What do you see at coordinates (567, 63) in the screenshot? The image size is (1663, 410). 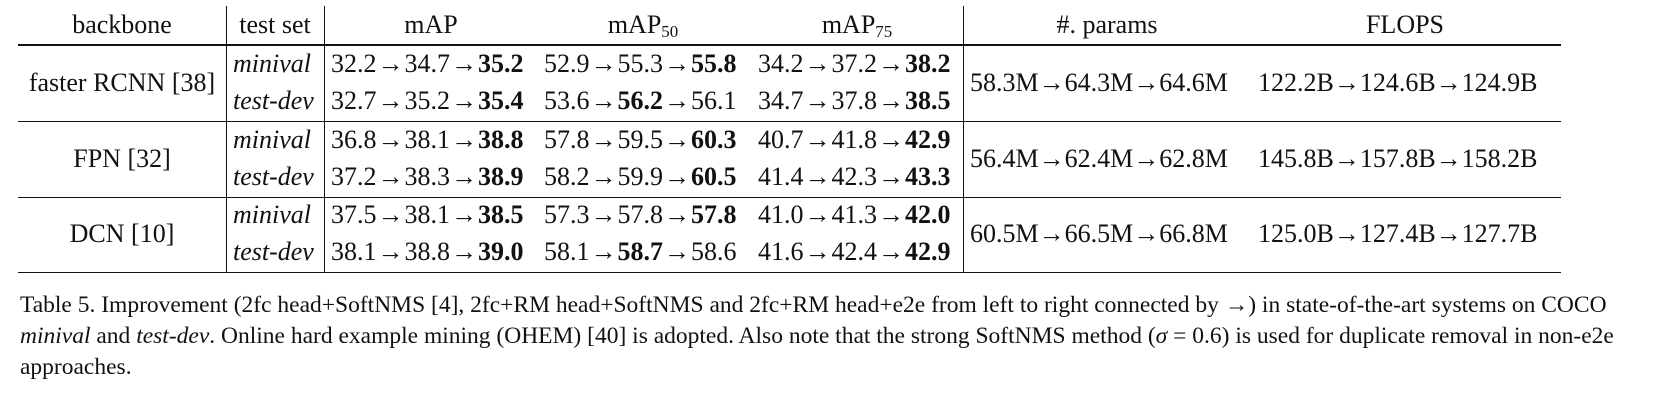 I see `map50-value: 52.9` at bounding box center [567, 63].